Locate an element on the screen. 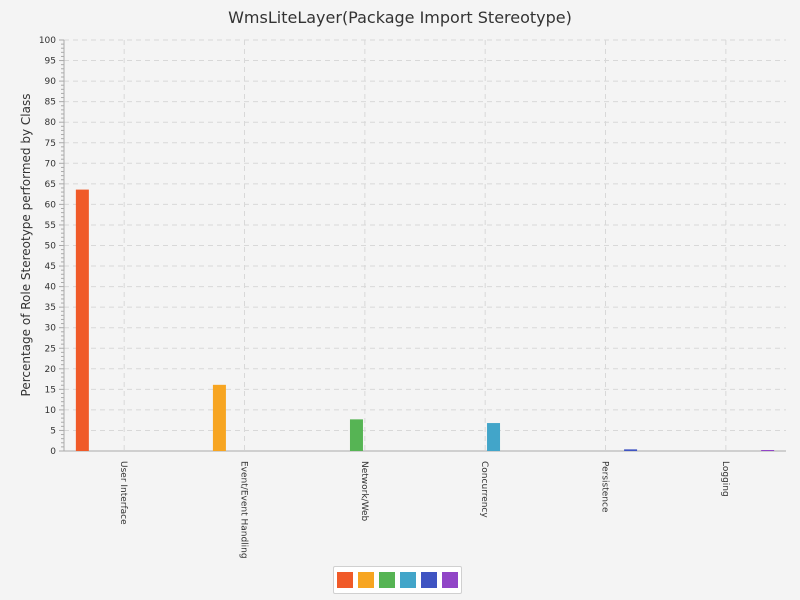 The height and width of the screenshot is (600, 800). x-tick-label: User Interface is located at coordinates (123, 493).